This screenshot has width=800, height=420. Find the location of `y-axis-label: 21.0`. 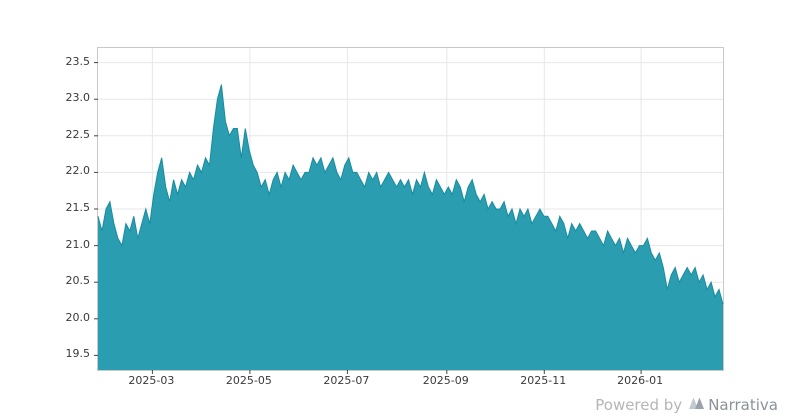

y-axis-label: 21.0 is located at coordinates (78, 244).